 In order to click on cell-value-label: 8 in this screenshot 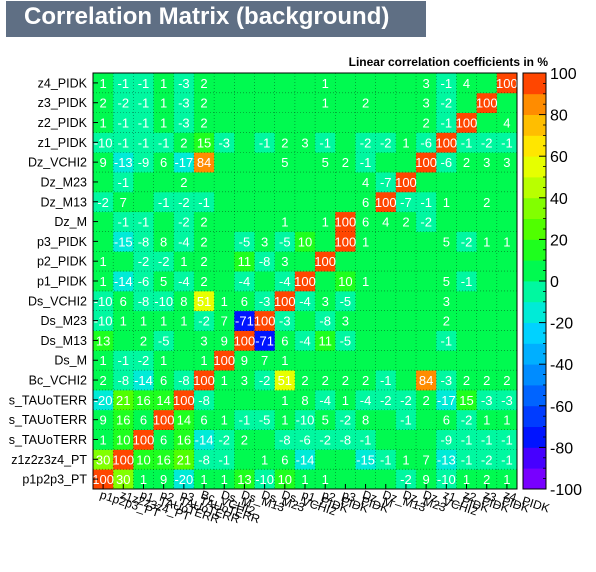, I will do `click(163, 241)`.